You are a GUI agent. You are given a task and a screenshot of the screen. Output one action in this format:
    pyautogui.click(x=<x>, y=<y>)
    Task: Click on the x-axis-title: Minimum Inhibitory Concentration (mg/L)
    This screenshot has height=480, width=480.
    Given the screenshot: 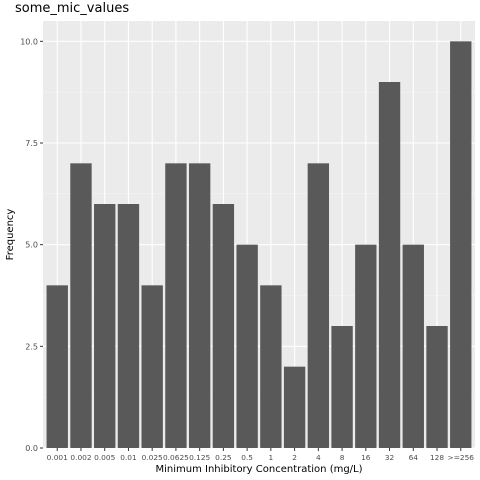 What is the action you would take?
    pyautogui.click(x=258, y=469)
    